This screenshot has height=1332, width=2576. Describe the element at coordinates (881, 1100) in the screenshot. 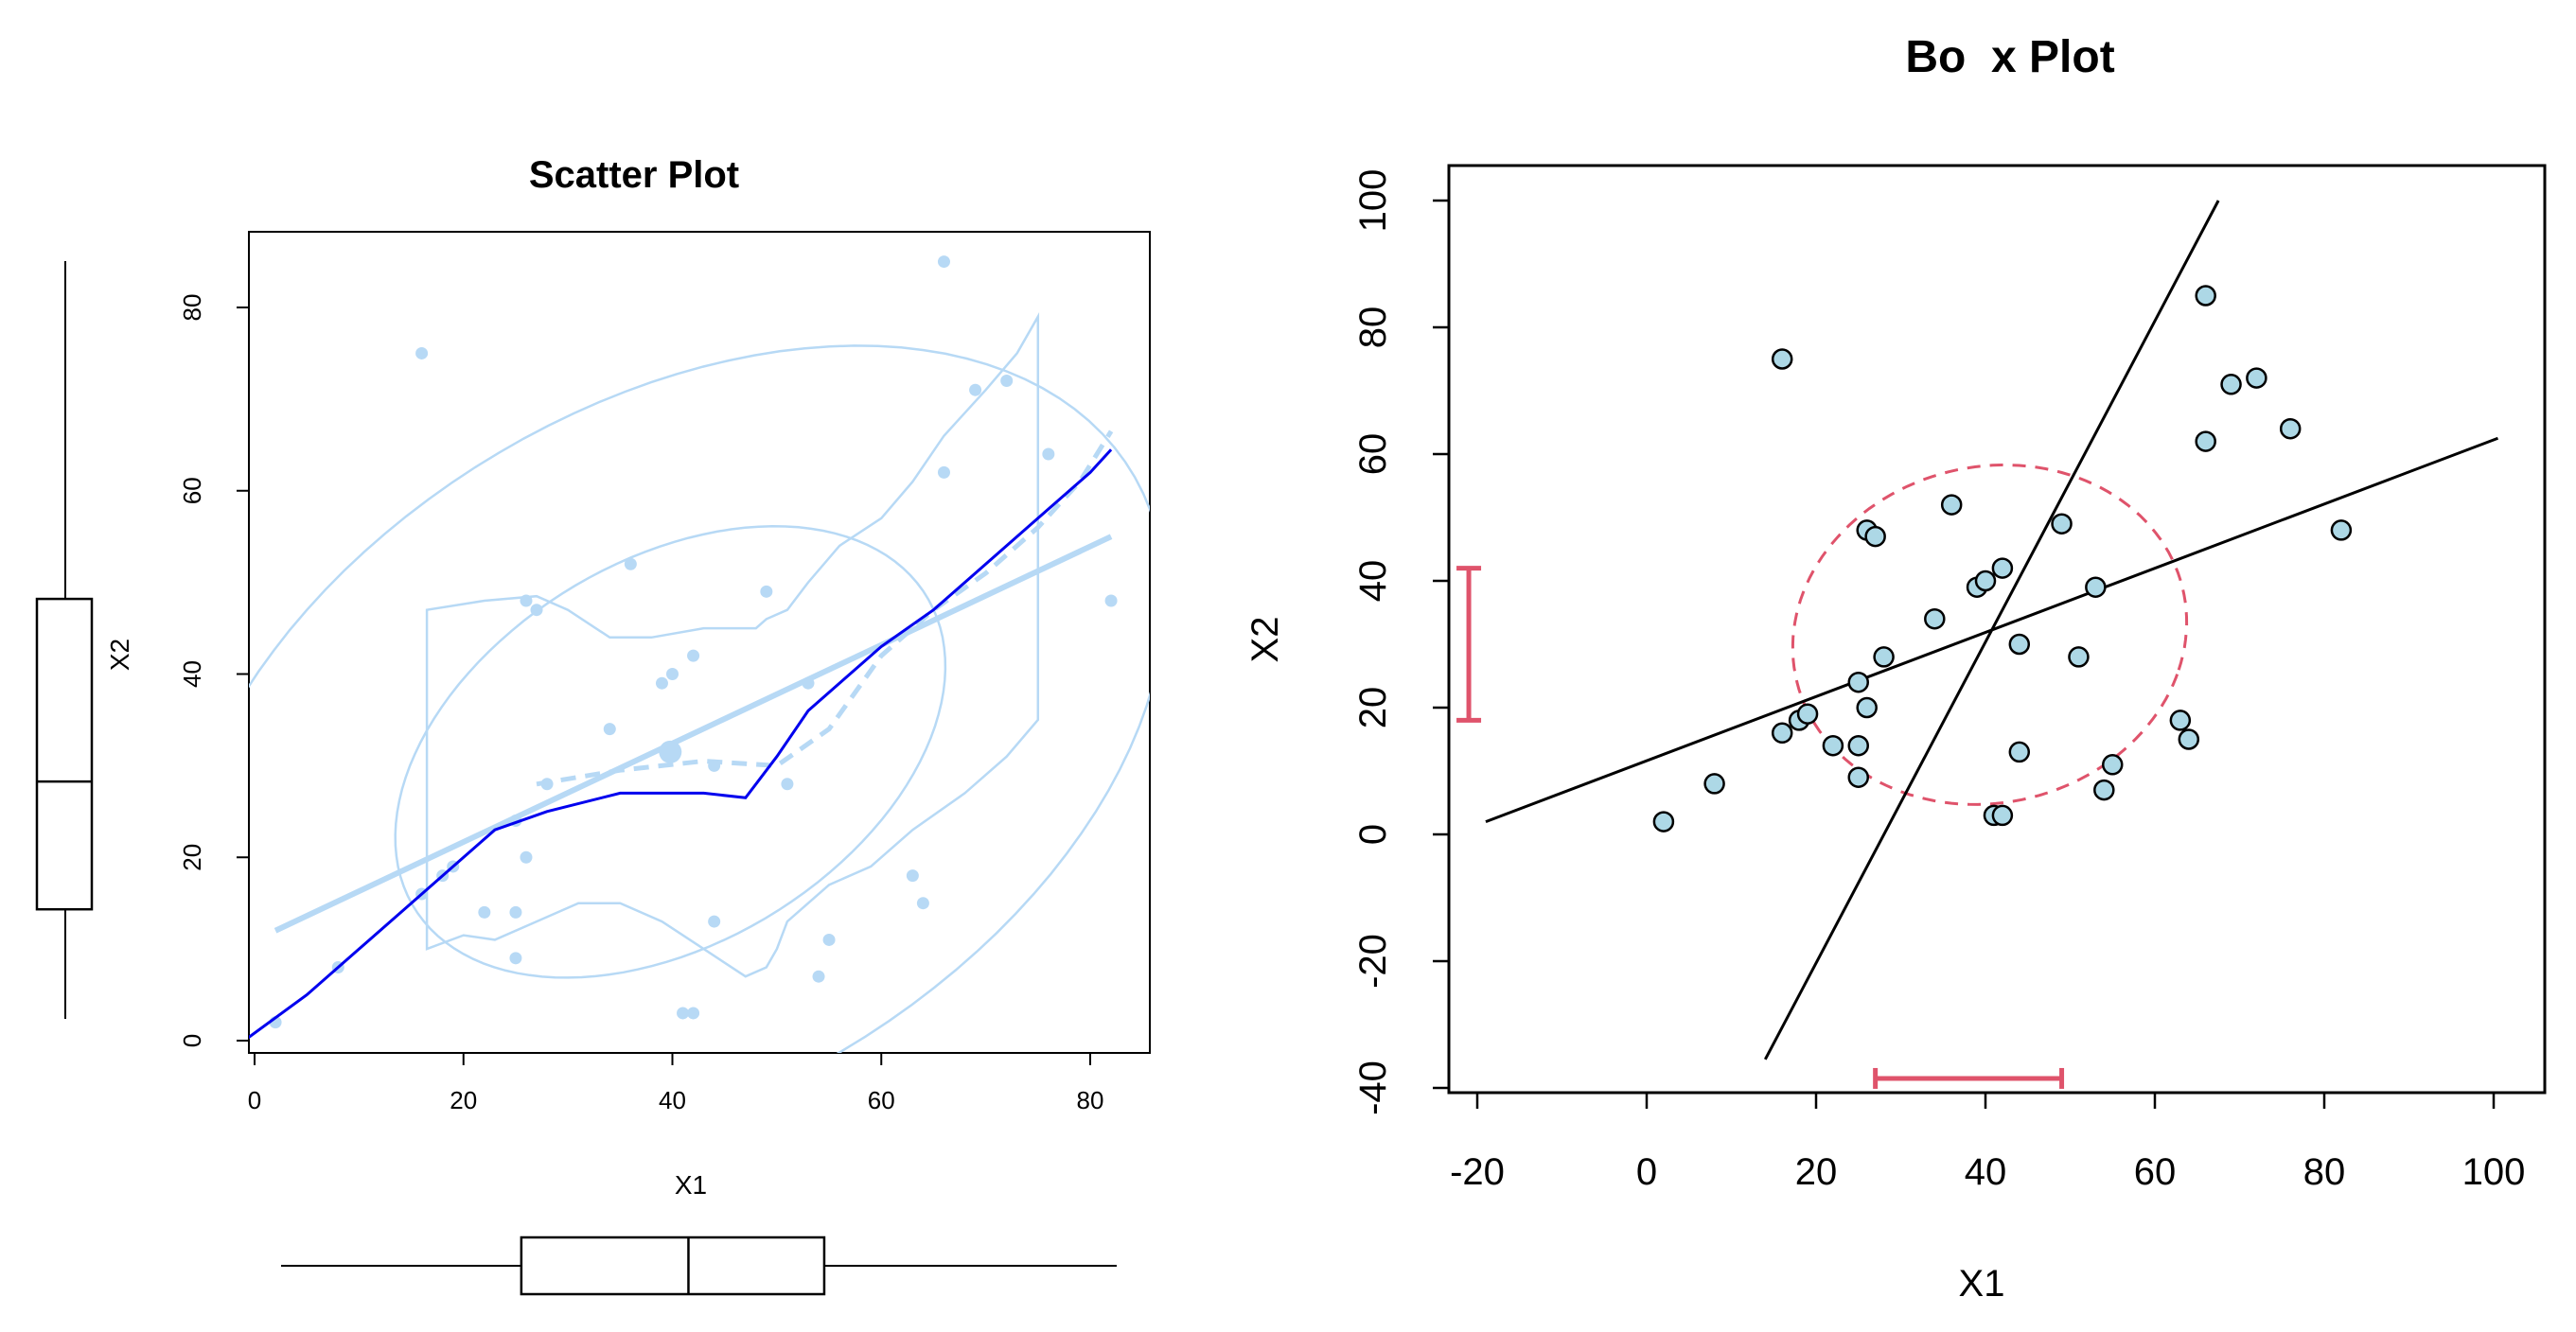

I see `x-tick-label: 60` at that location.